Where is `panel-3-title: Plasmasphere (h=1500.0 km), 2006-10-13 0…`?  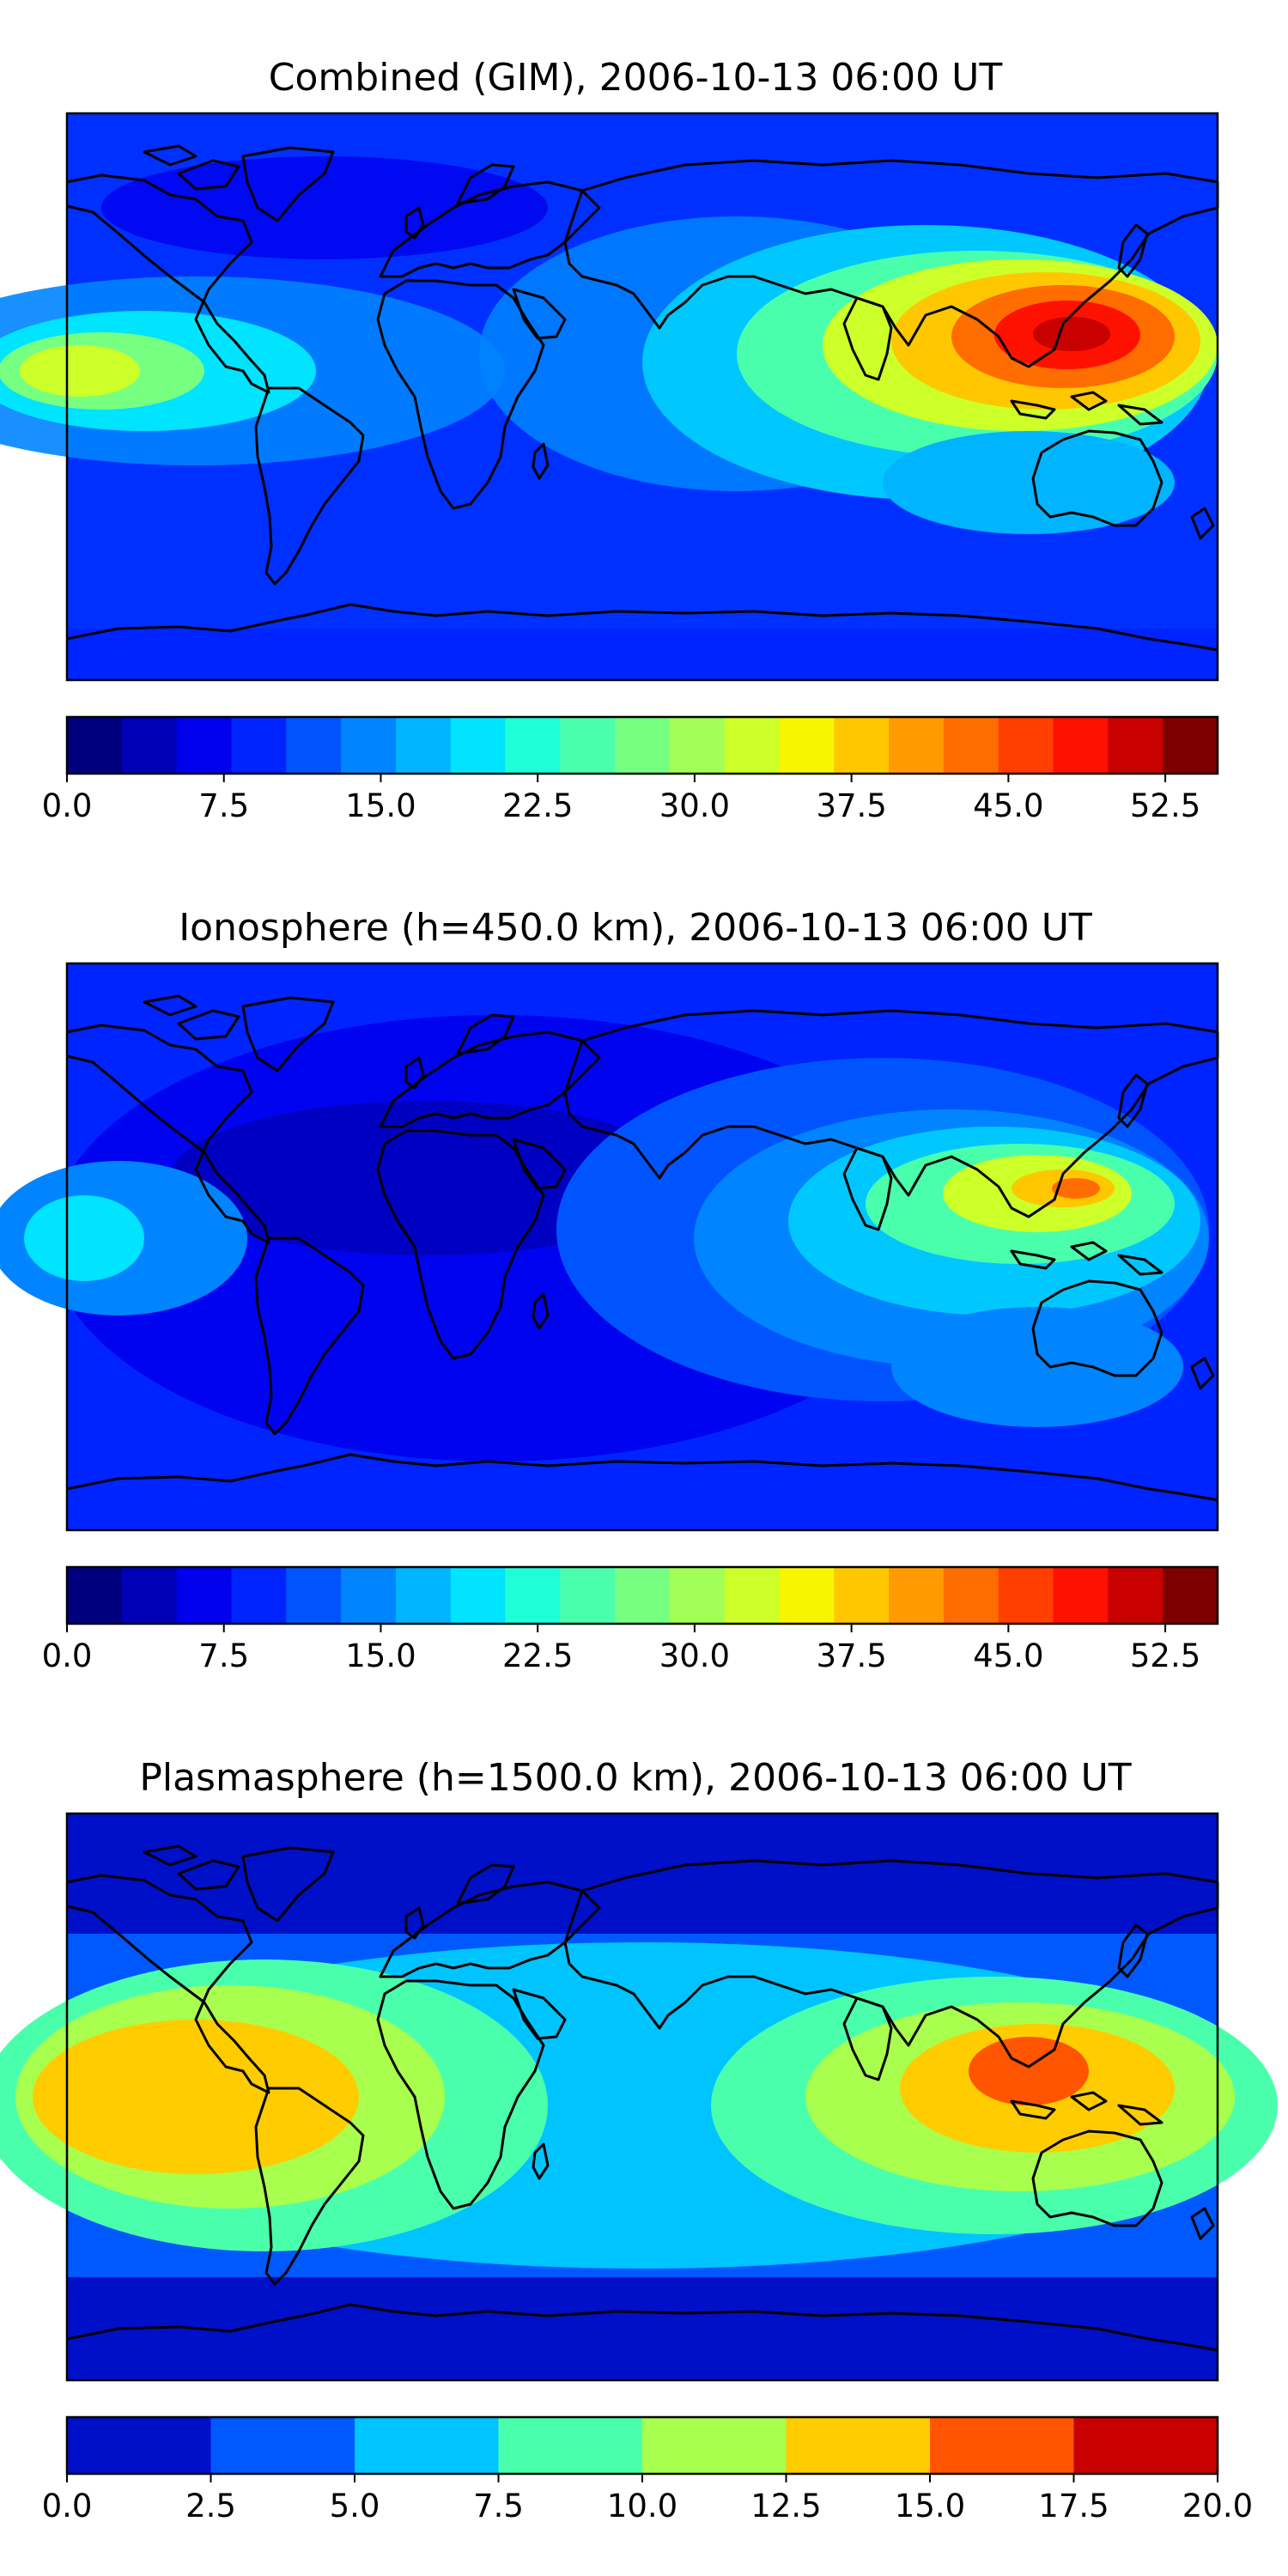
panel-3-title: Plasmasphere (h=1500.0 km), 2006-10-13 0… is located at coordinates (635, 1778).